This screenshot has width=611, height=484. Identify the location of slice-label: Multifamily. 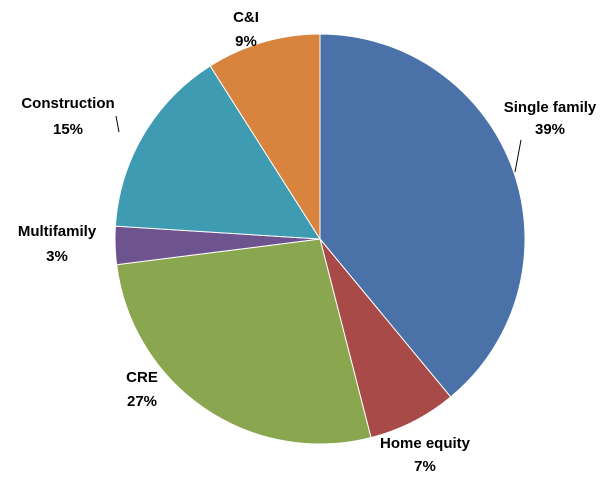
(57, 231).